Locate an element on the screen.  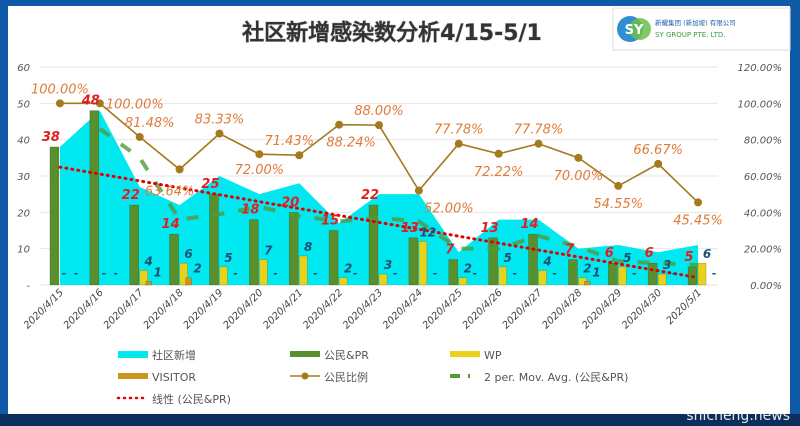
chart-title: 社区新增感染数分析4/15-5/1 is located at coordinates (392, 33).